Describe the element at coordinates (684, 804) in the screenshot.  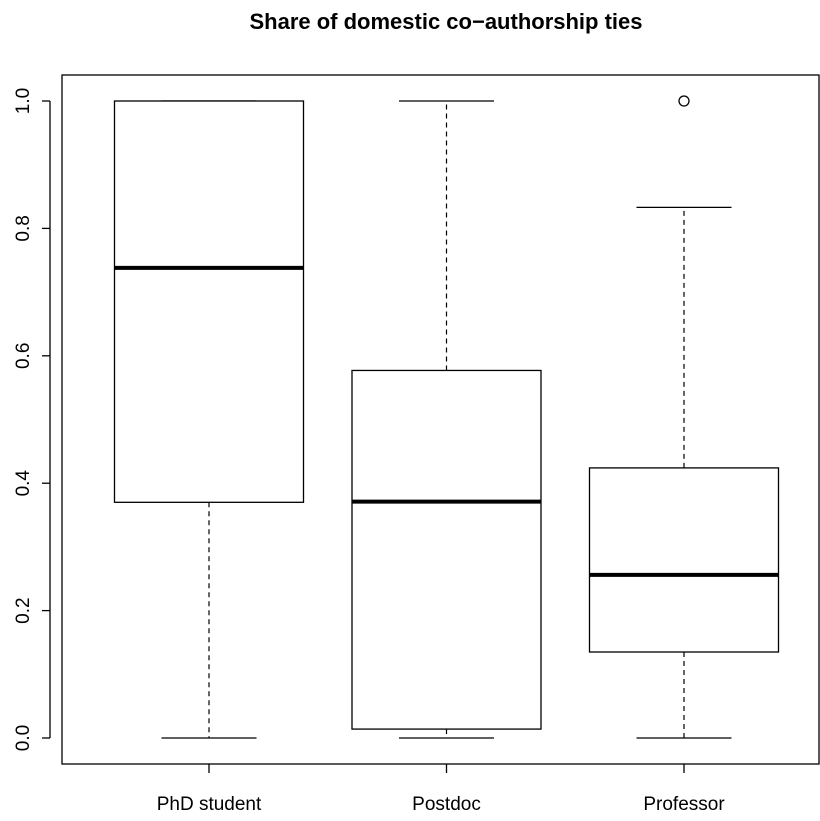
I see `x-tick-label: Professor` at that location.